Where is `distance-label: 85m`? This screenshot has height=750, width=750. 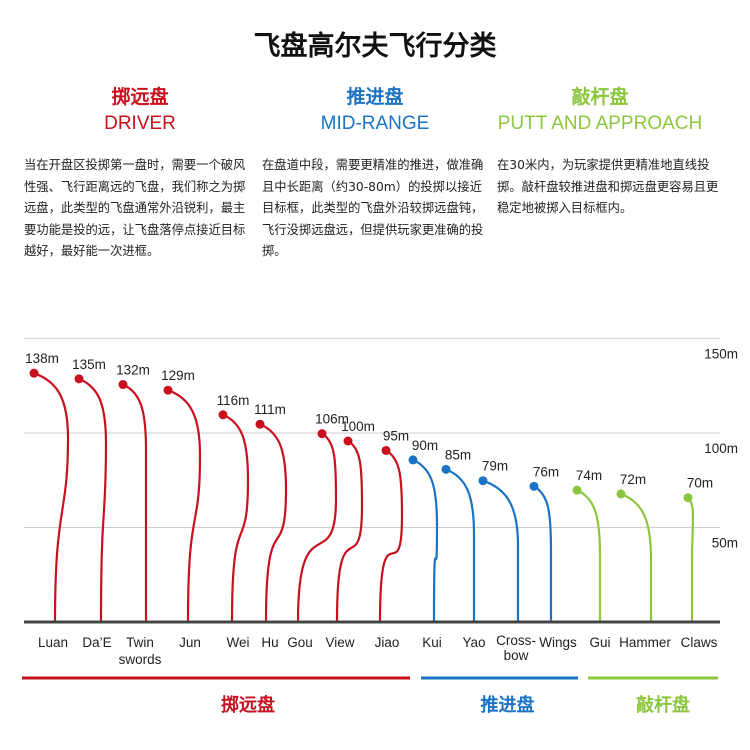
distance-label: 85m is located at coordinates (458, 454).